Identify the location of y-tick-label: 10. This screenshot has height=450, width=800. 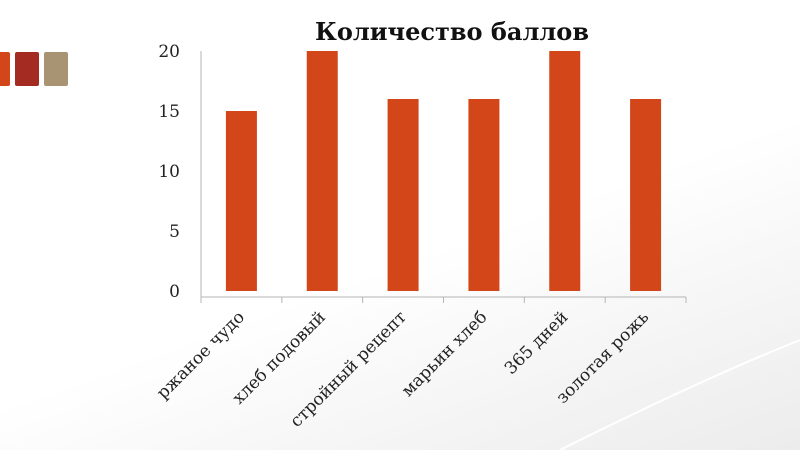
(169, 172).